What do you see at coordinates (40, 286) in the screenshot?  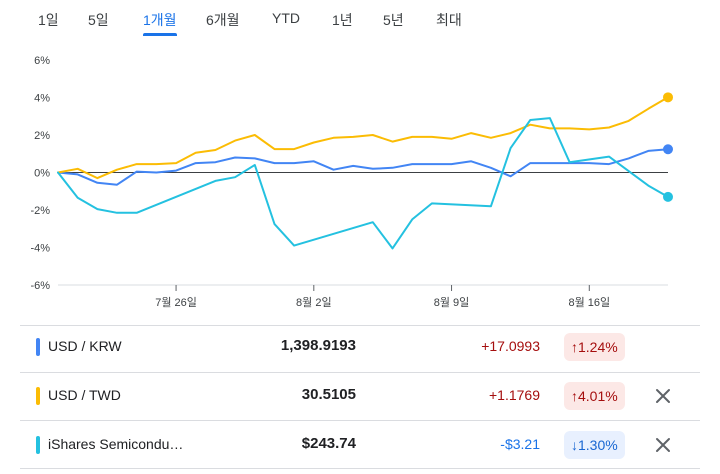 I see `y-tick-label: -6%` at bounding box center [40, 286].